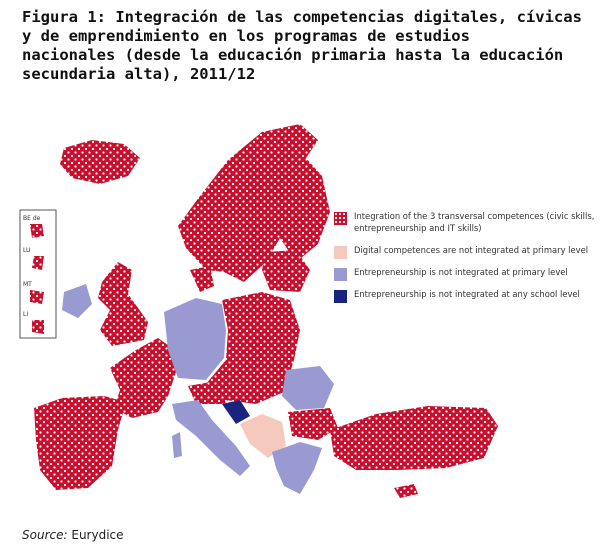 This screenshot has height=555, width=608. Describe the element at coordinates (340, 218) in the screenshot. I see `legend-swatch-red-dots` at that location.